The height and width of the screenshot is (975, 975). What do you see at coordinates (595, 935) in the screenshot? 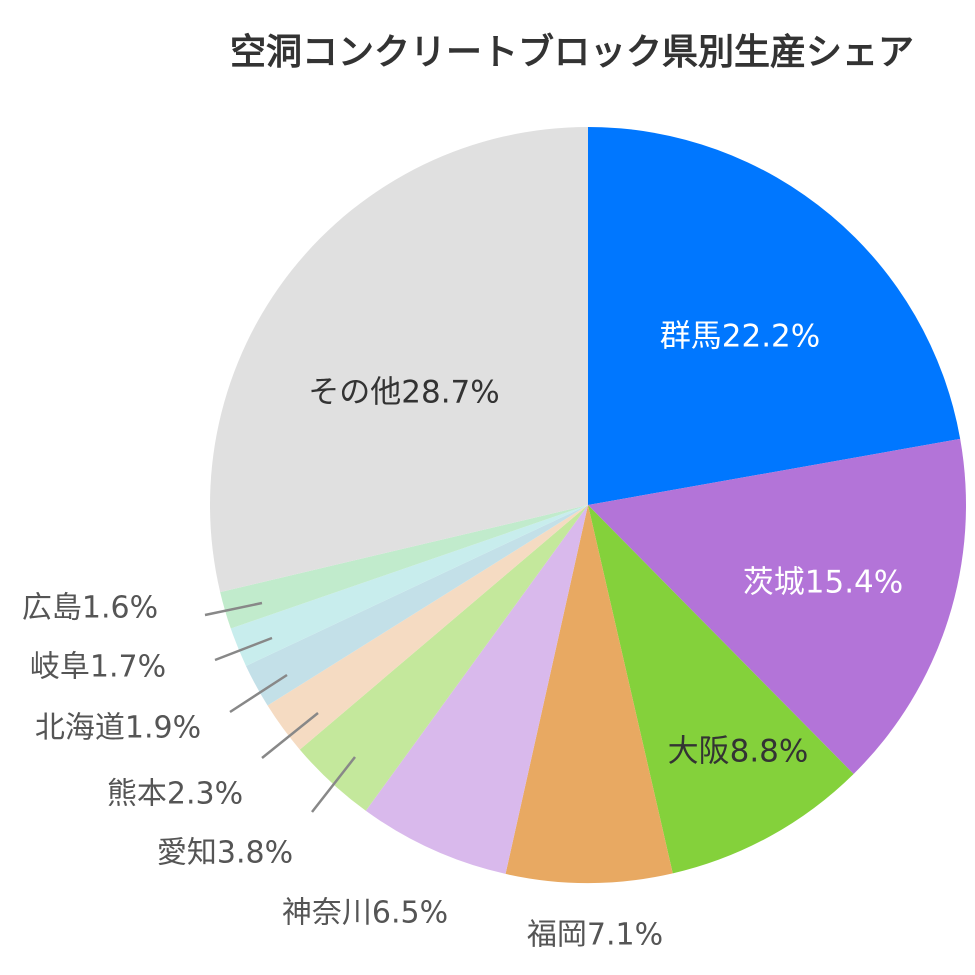
I see `slice-label-3: 福岡7.1%` at bounding box center [595, 935].